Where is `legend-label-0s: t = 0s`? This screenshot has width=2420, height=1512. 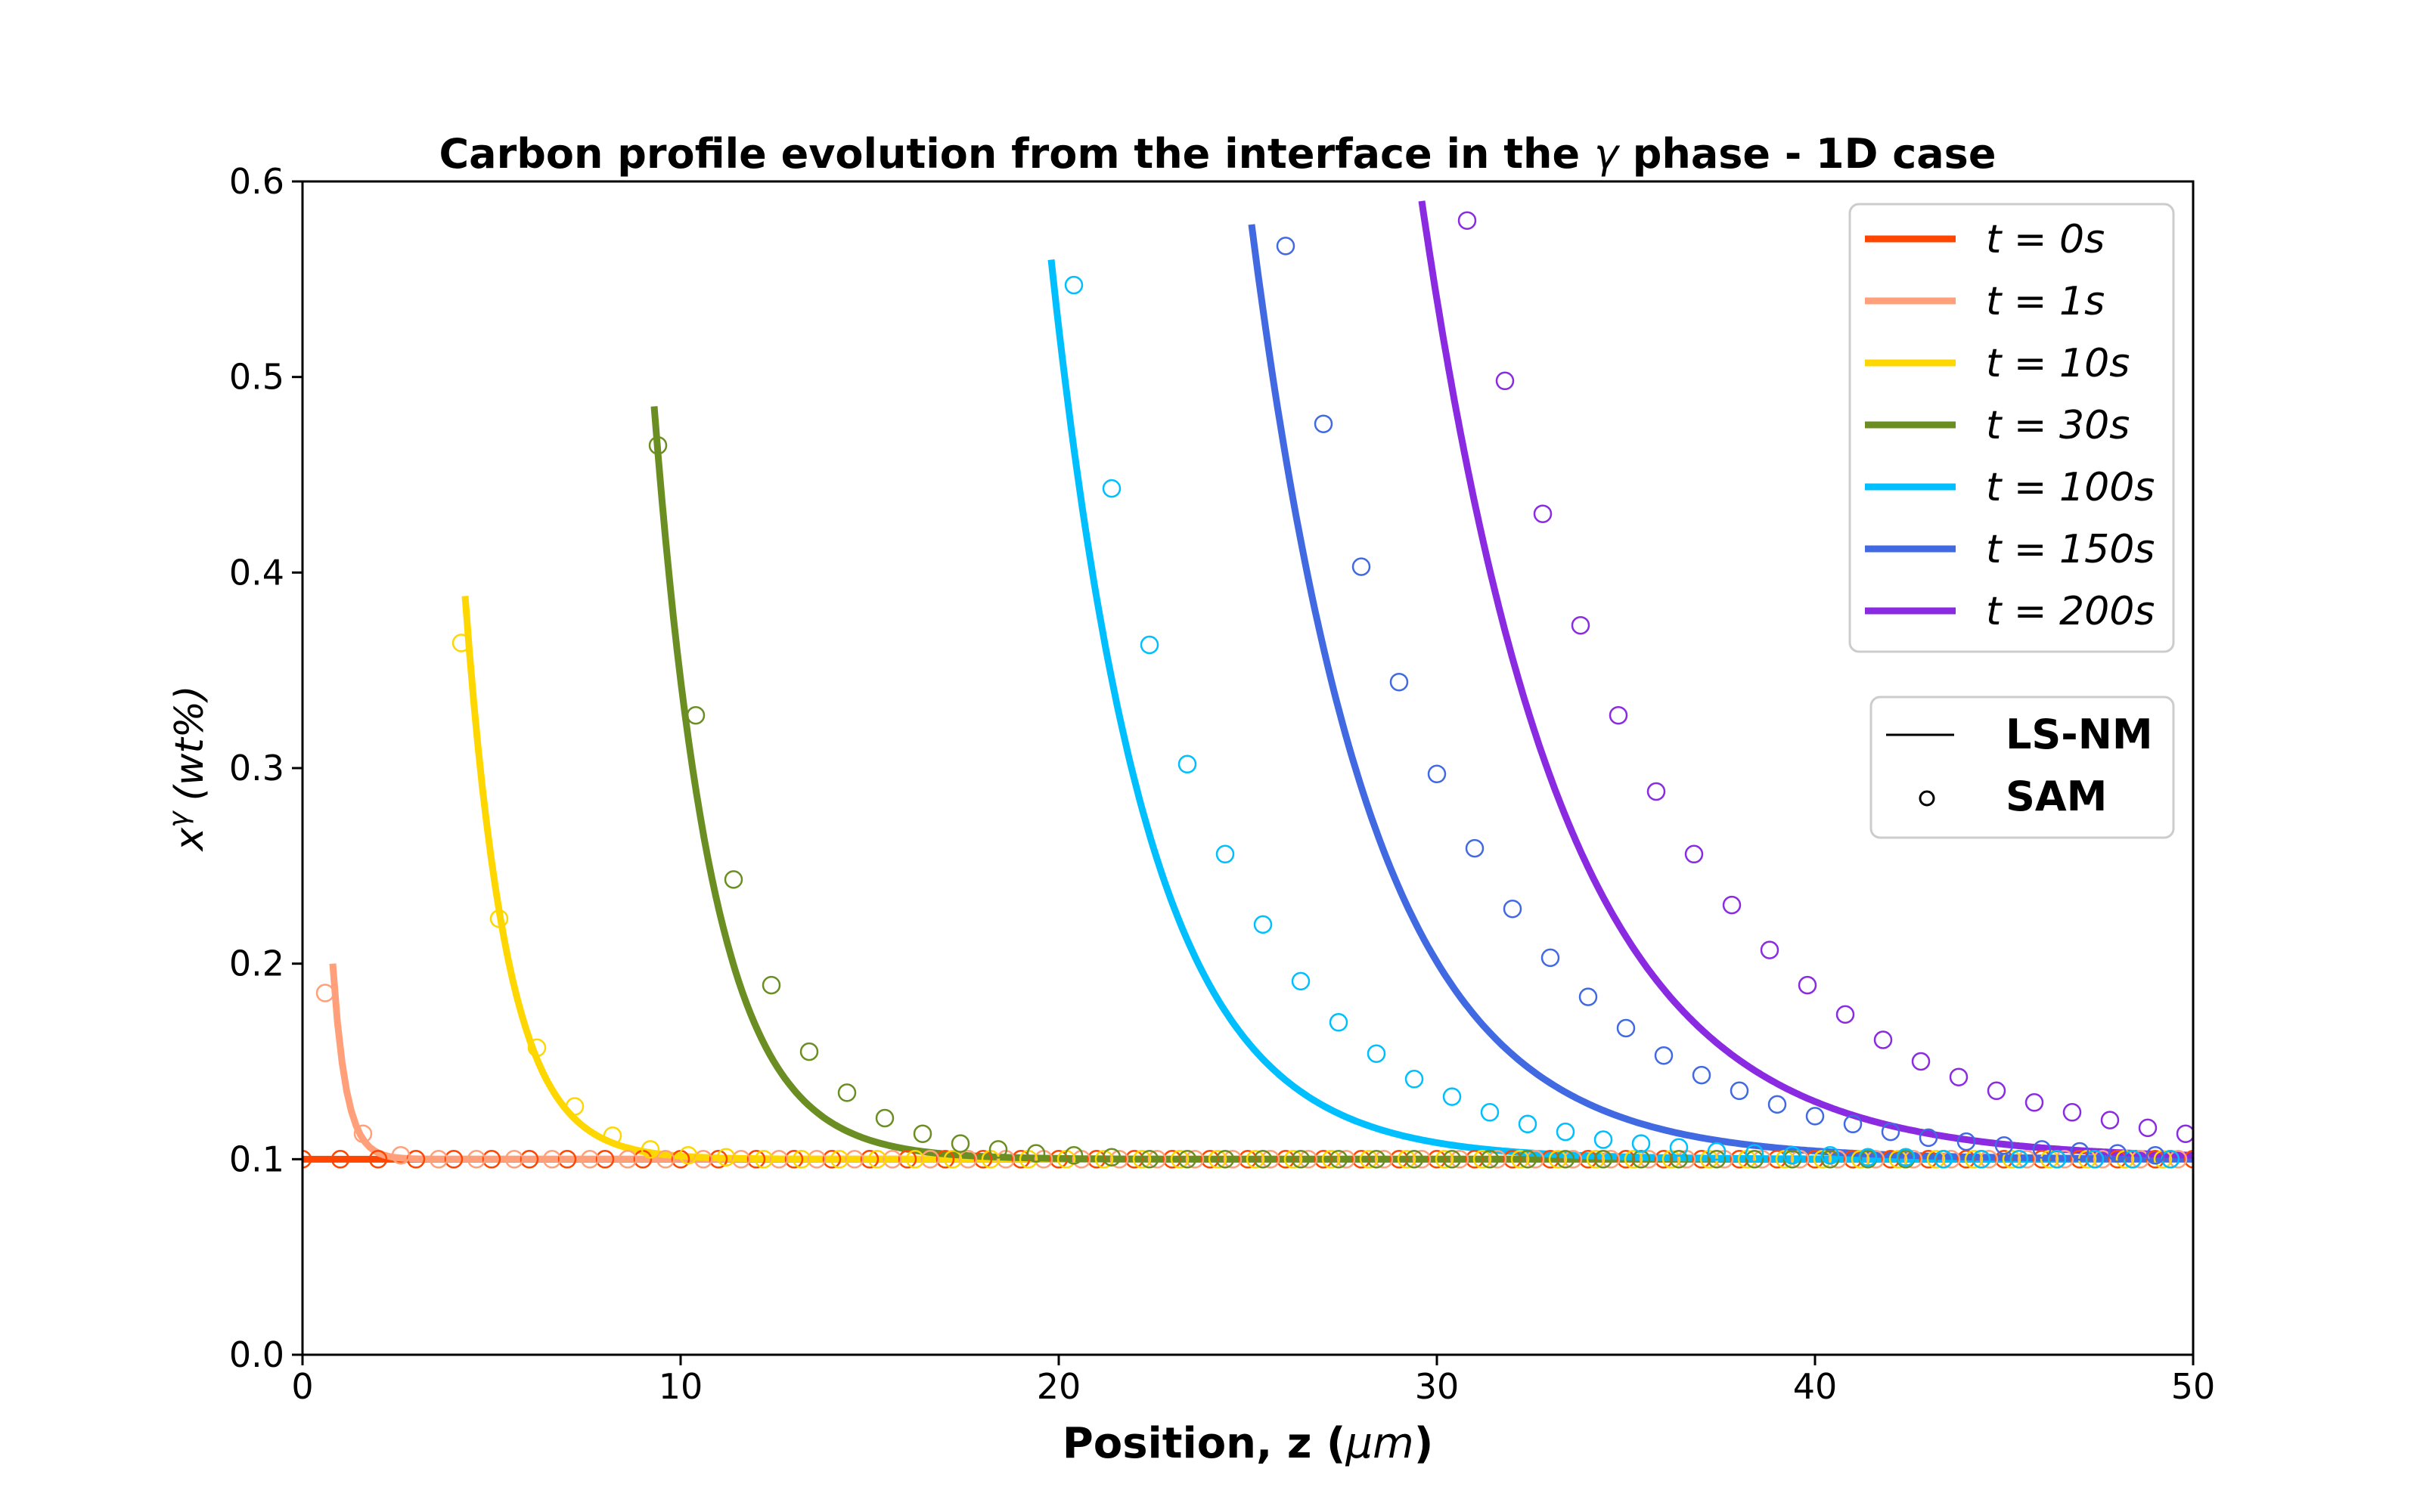 legend-label-0s: t = 0s is located at coordinates (2045, 240).